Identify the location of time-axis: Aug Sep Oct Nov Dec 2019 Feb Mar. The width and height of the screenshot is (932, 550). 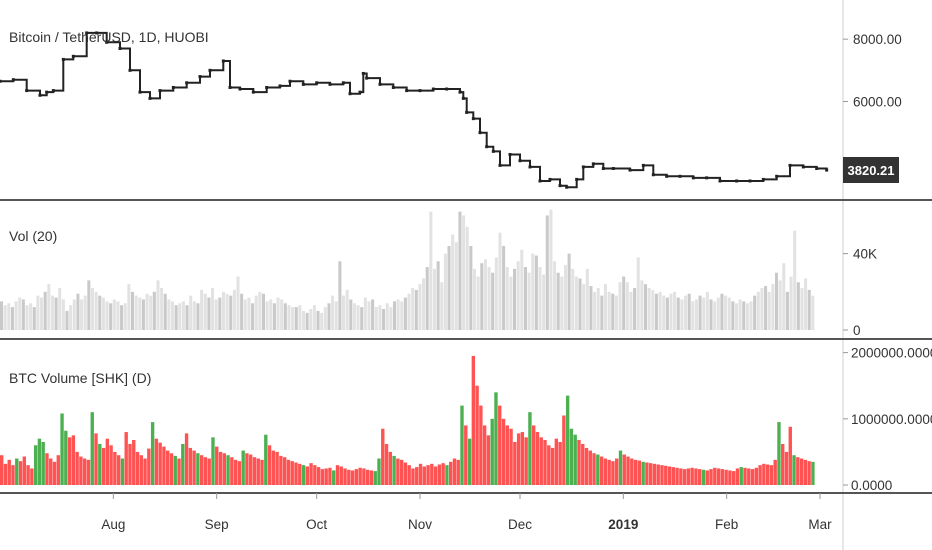
(466, 512).